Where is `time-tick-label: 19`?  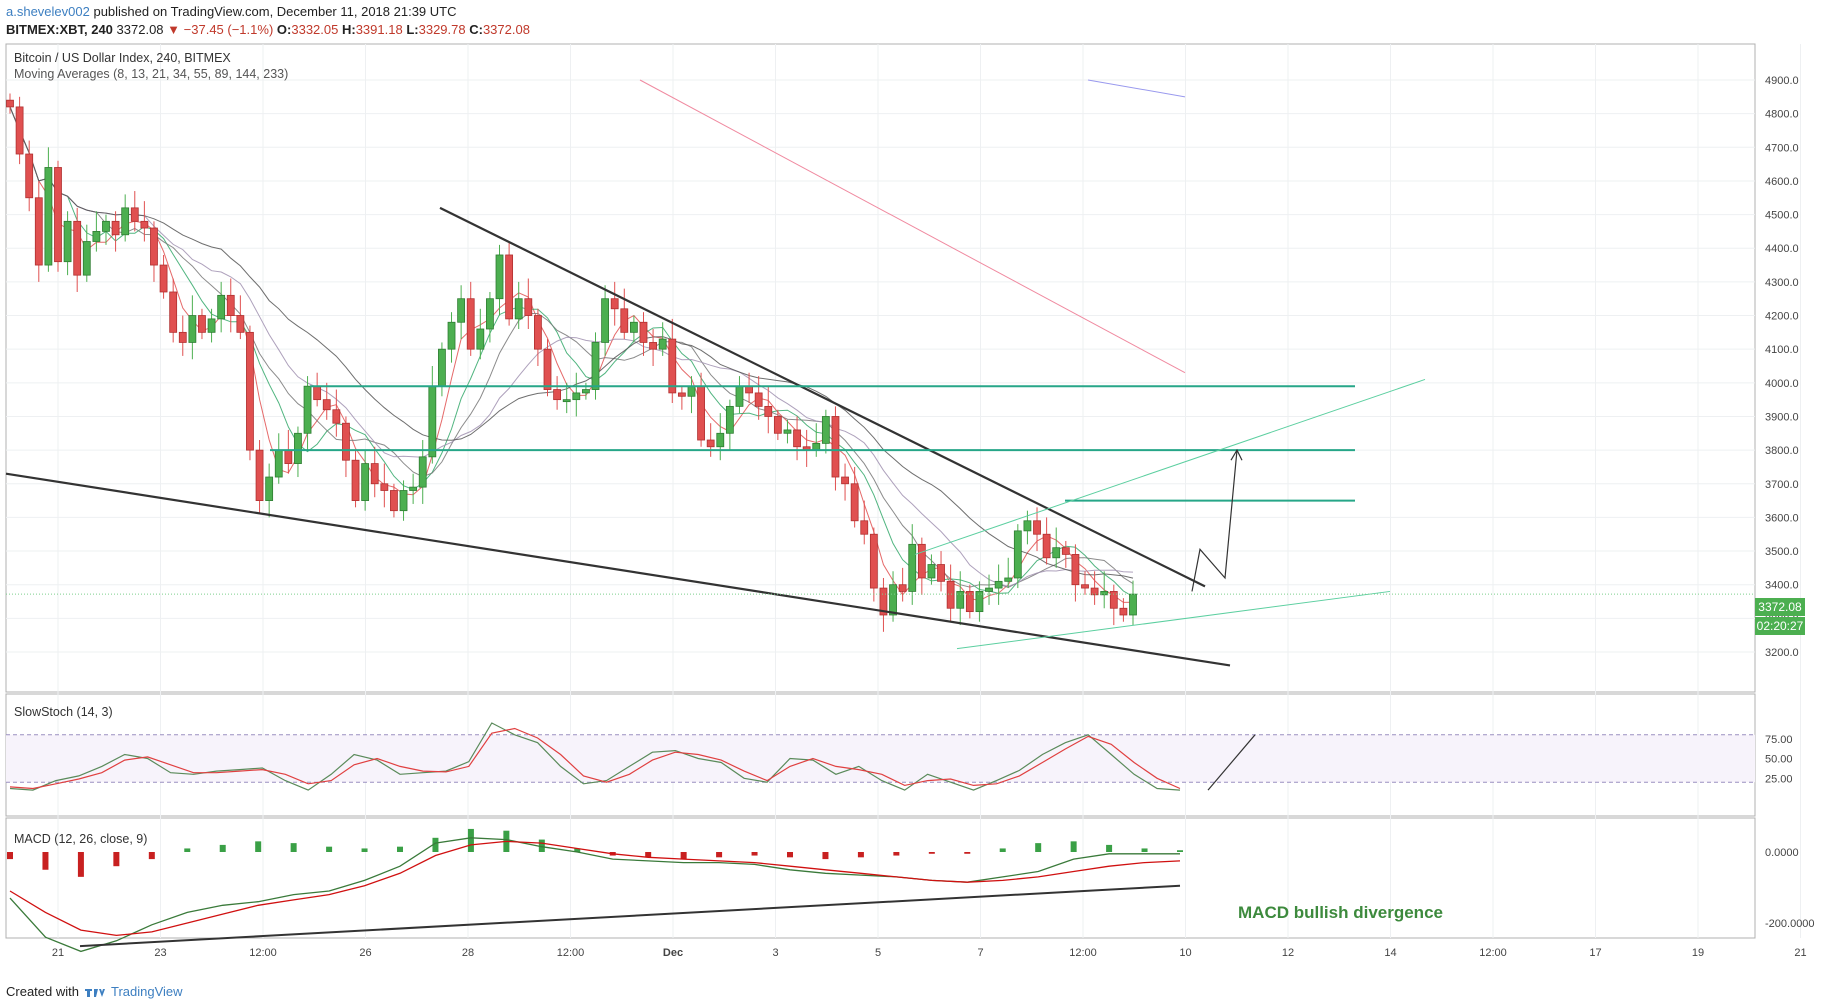 time-tick-label: 19 is located at coordinates (1698, 953).